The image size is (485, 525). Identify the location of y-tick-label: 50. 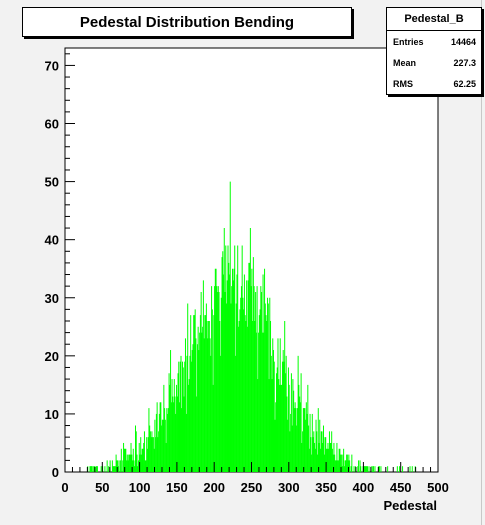
(52, 182).